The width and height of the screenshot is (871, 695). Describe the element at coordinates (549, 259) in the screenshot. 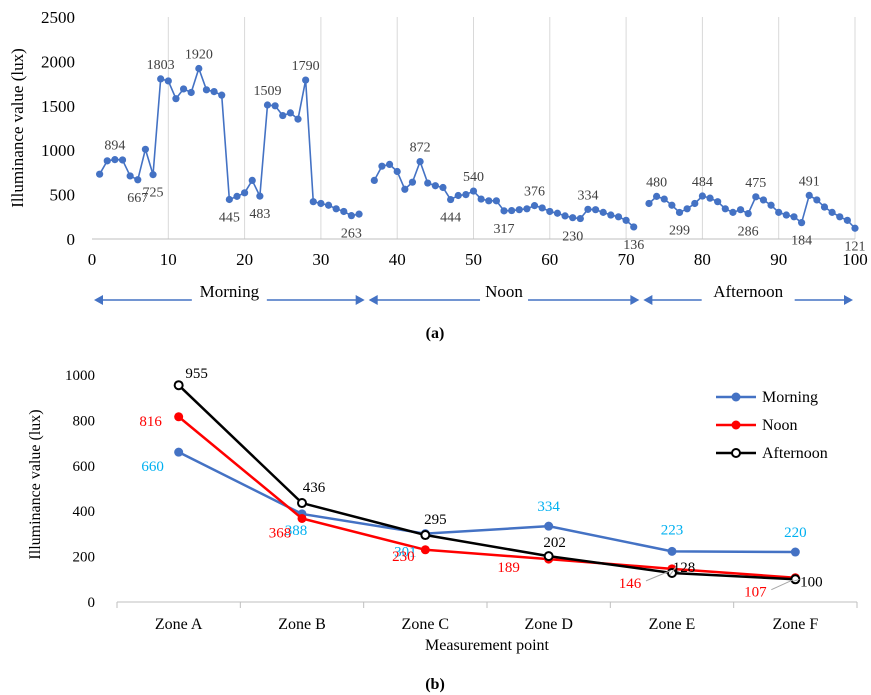

I see `a-x-tick-label: 60` at that location.